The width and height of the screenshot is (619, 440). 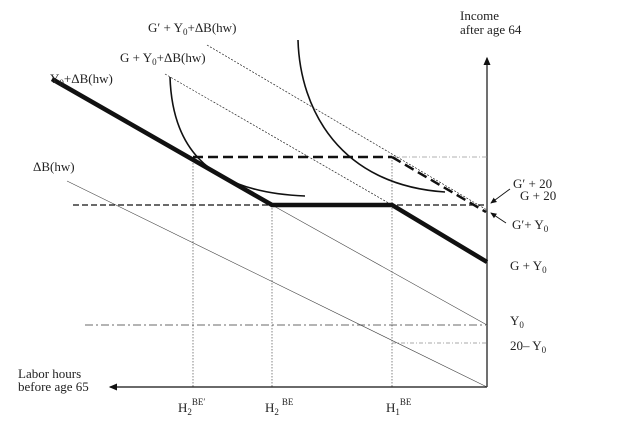 I want to click on tick-y0: Y0, so click(x=517, y=321).